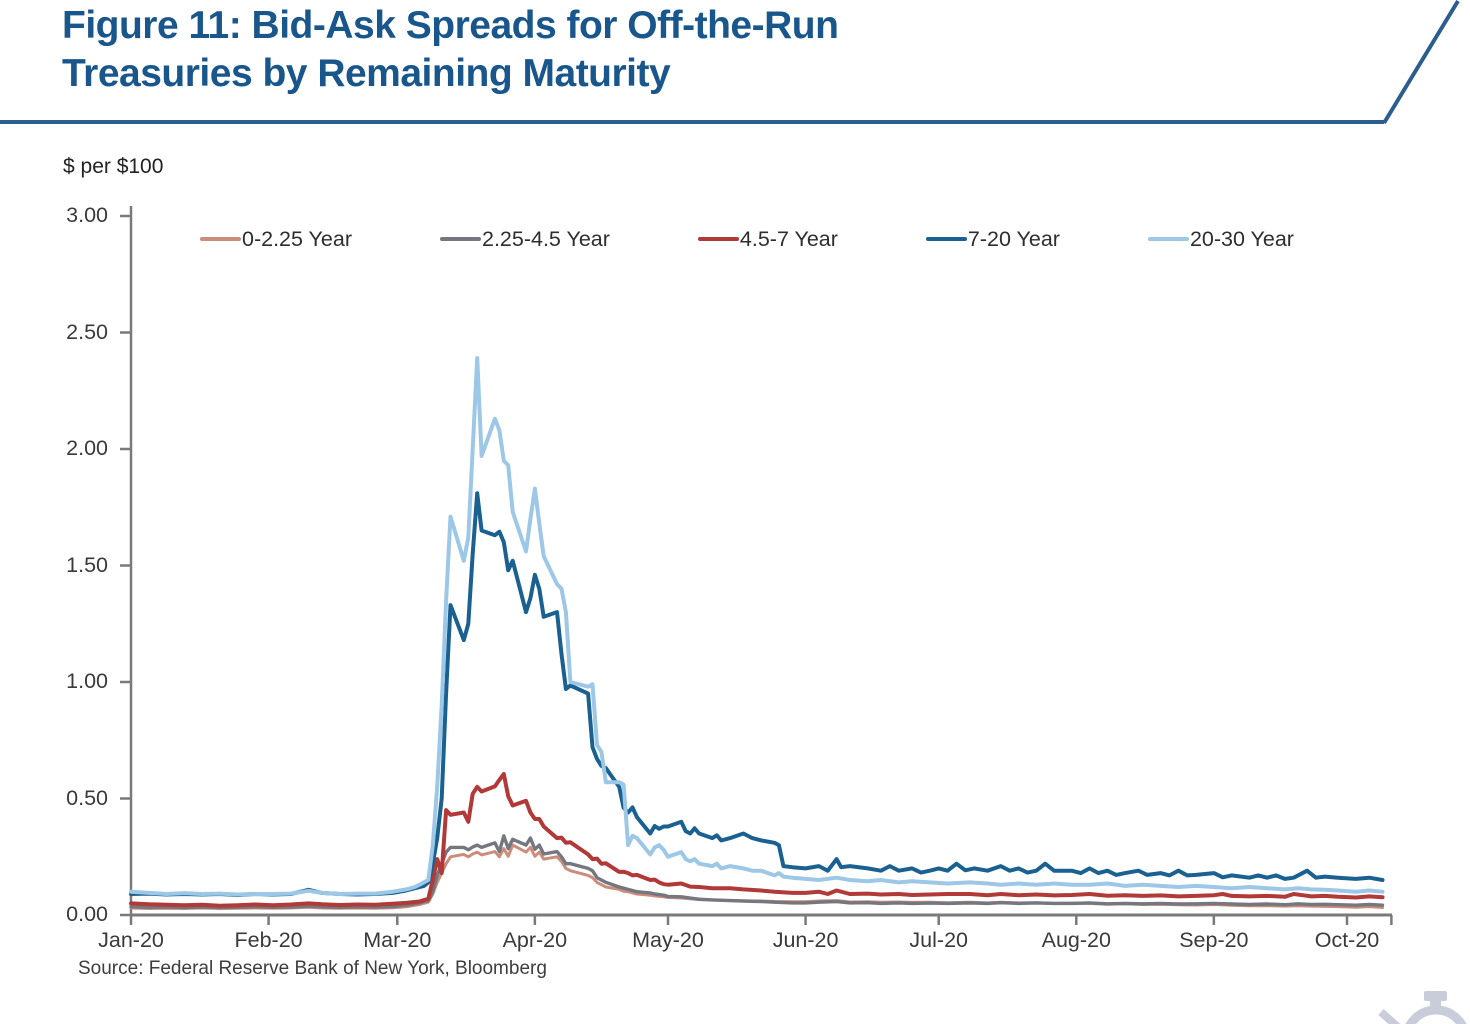 Image resolution: width=1470 pixels, height=1024 pixels. What do you see at coordinates (87, 215) in the screenshot?
I see `y-tick-label: 3.00` at bounding box center [87, 215].